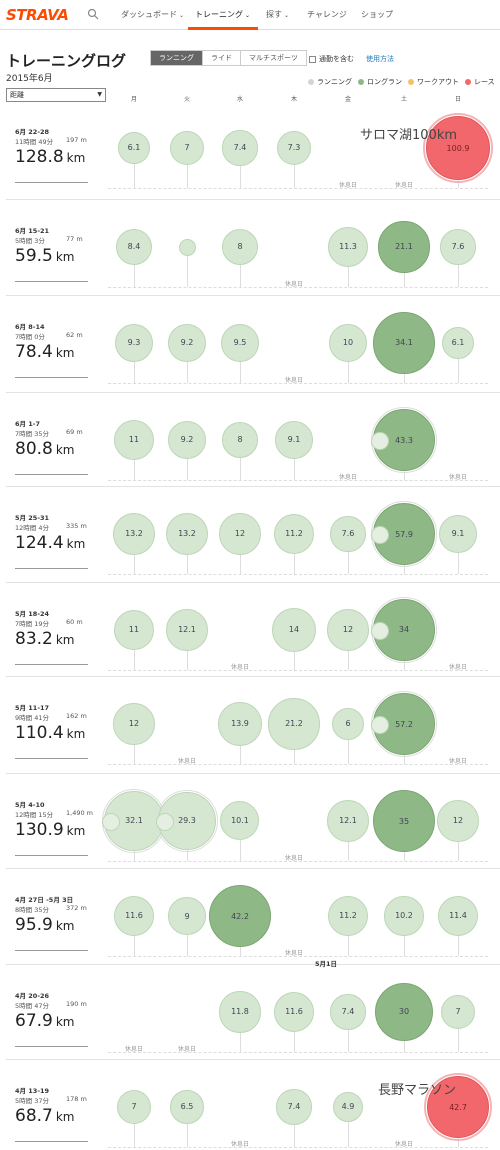 The width and height of the screenshot is (500, 1150). What do you see at coordinates (240, 343) in the screenshot?
I see `activity-bubble: 9.5` at bounding box center [240, 343].